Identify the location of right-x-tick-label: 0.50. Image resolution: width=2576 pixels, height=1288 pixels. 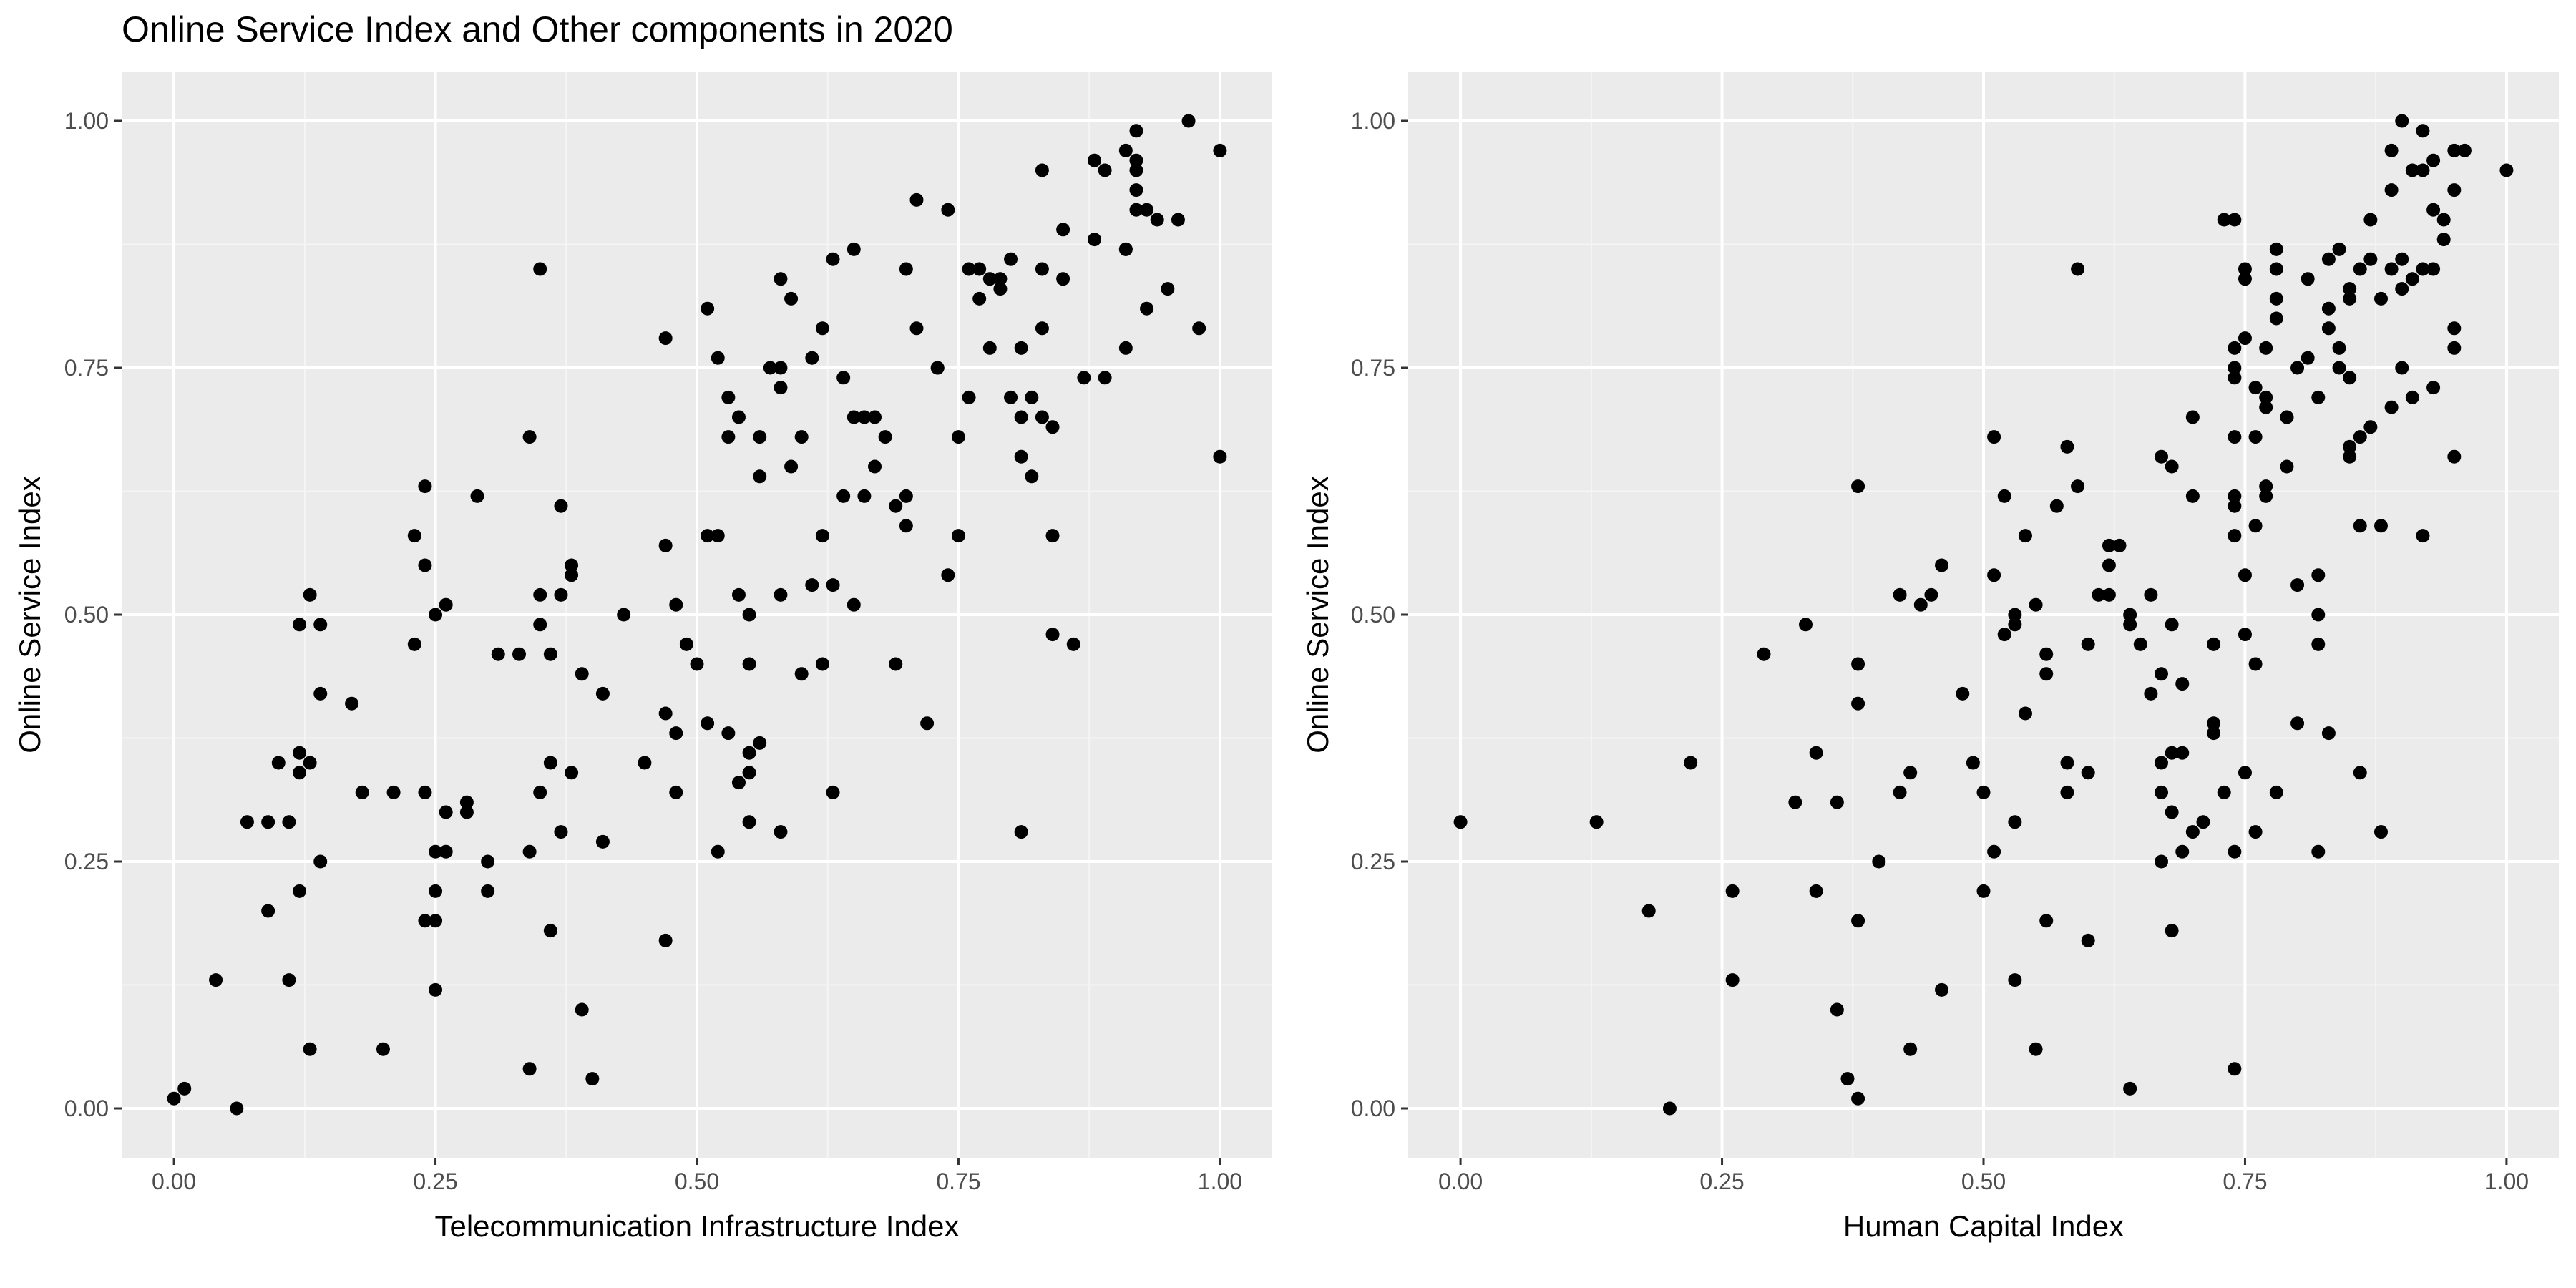
(1983, 1181).